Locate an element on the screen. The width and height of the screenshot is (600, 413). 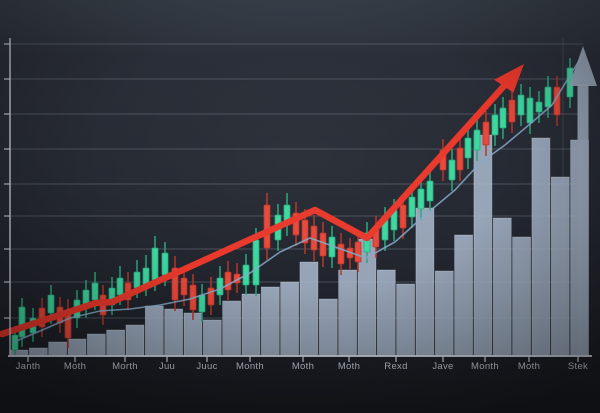
x-axis-label: Juu is located at coordinates (167, 366).